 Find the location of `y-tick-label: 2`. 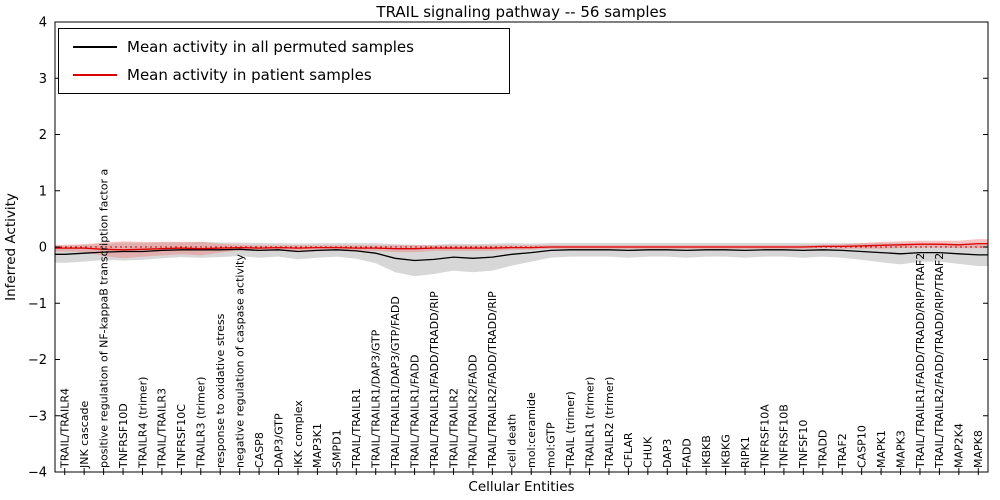

y-tick-label: 2 is located at coordinates (43, 135).